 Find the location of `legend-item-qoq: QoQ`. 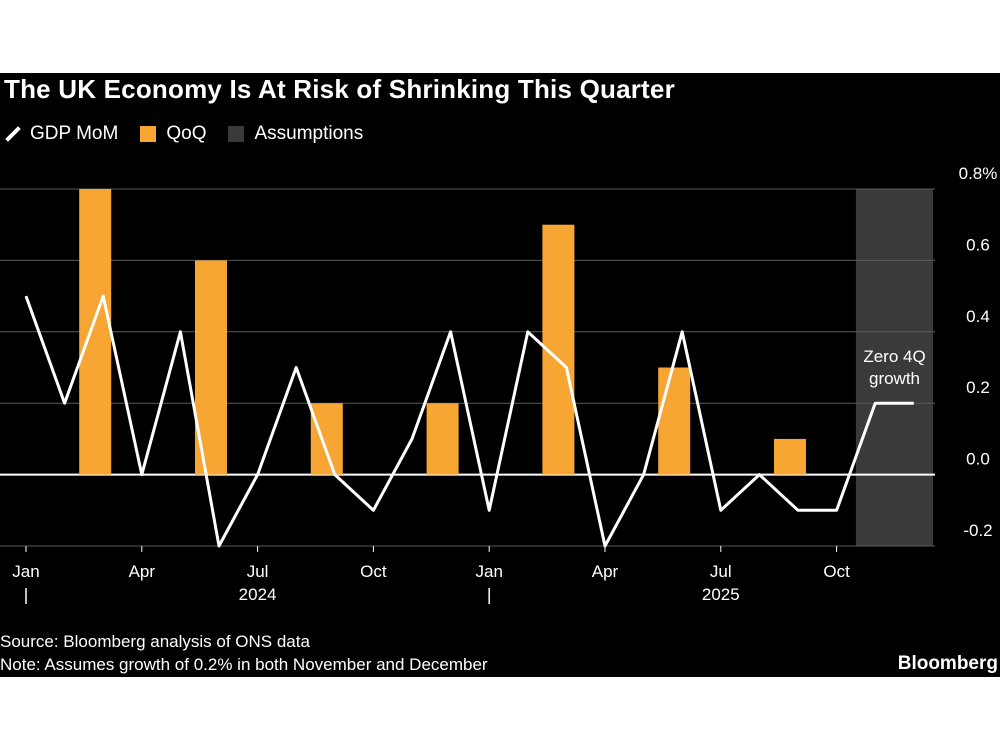

legend-item-qoq: QoQ is located at coordinates (173, 134).